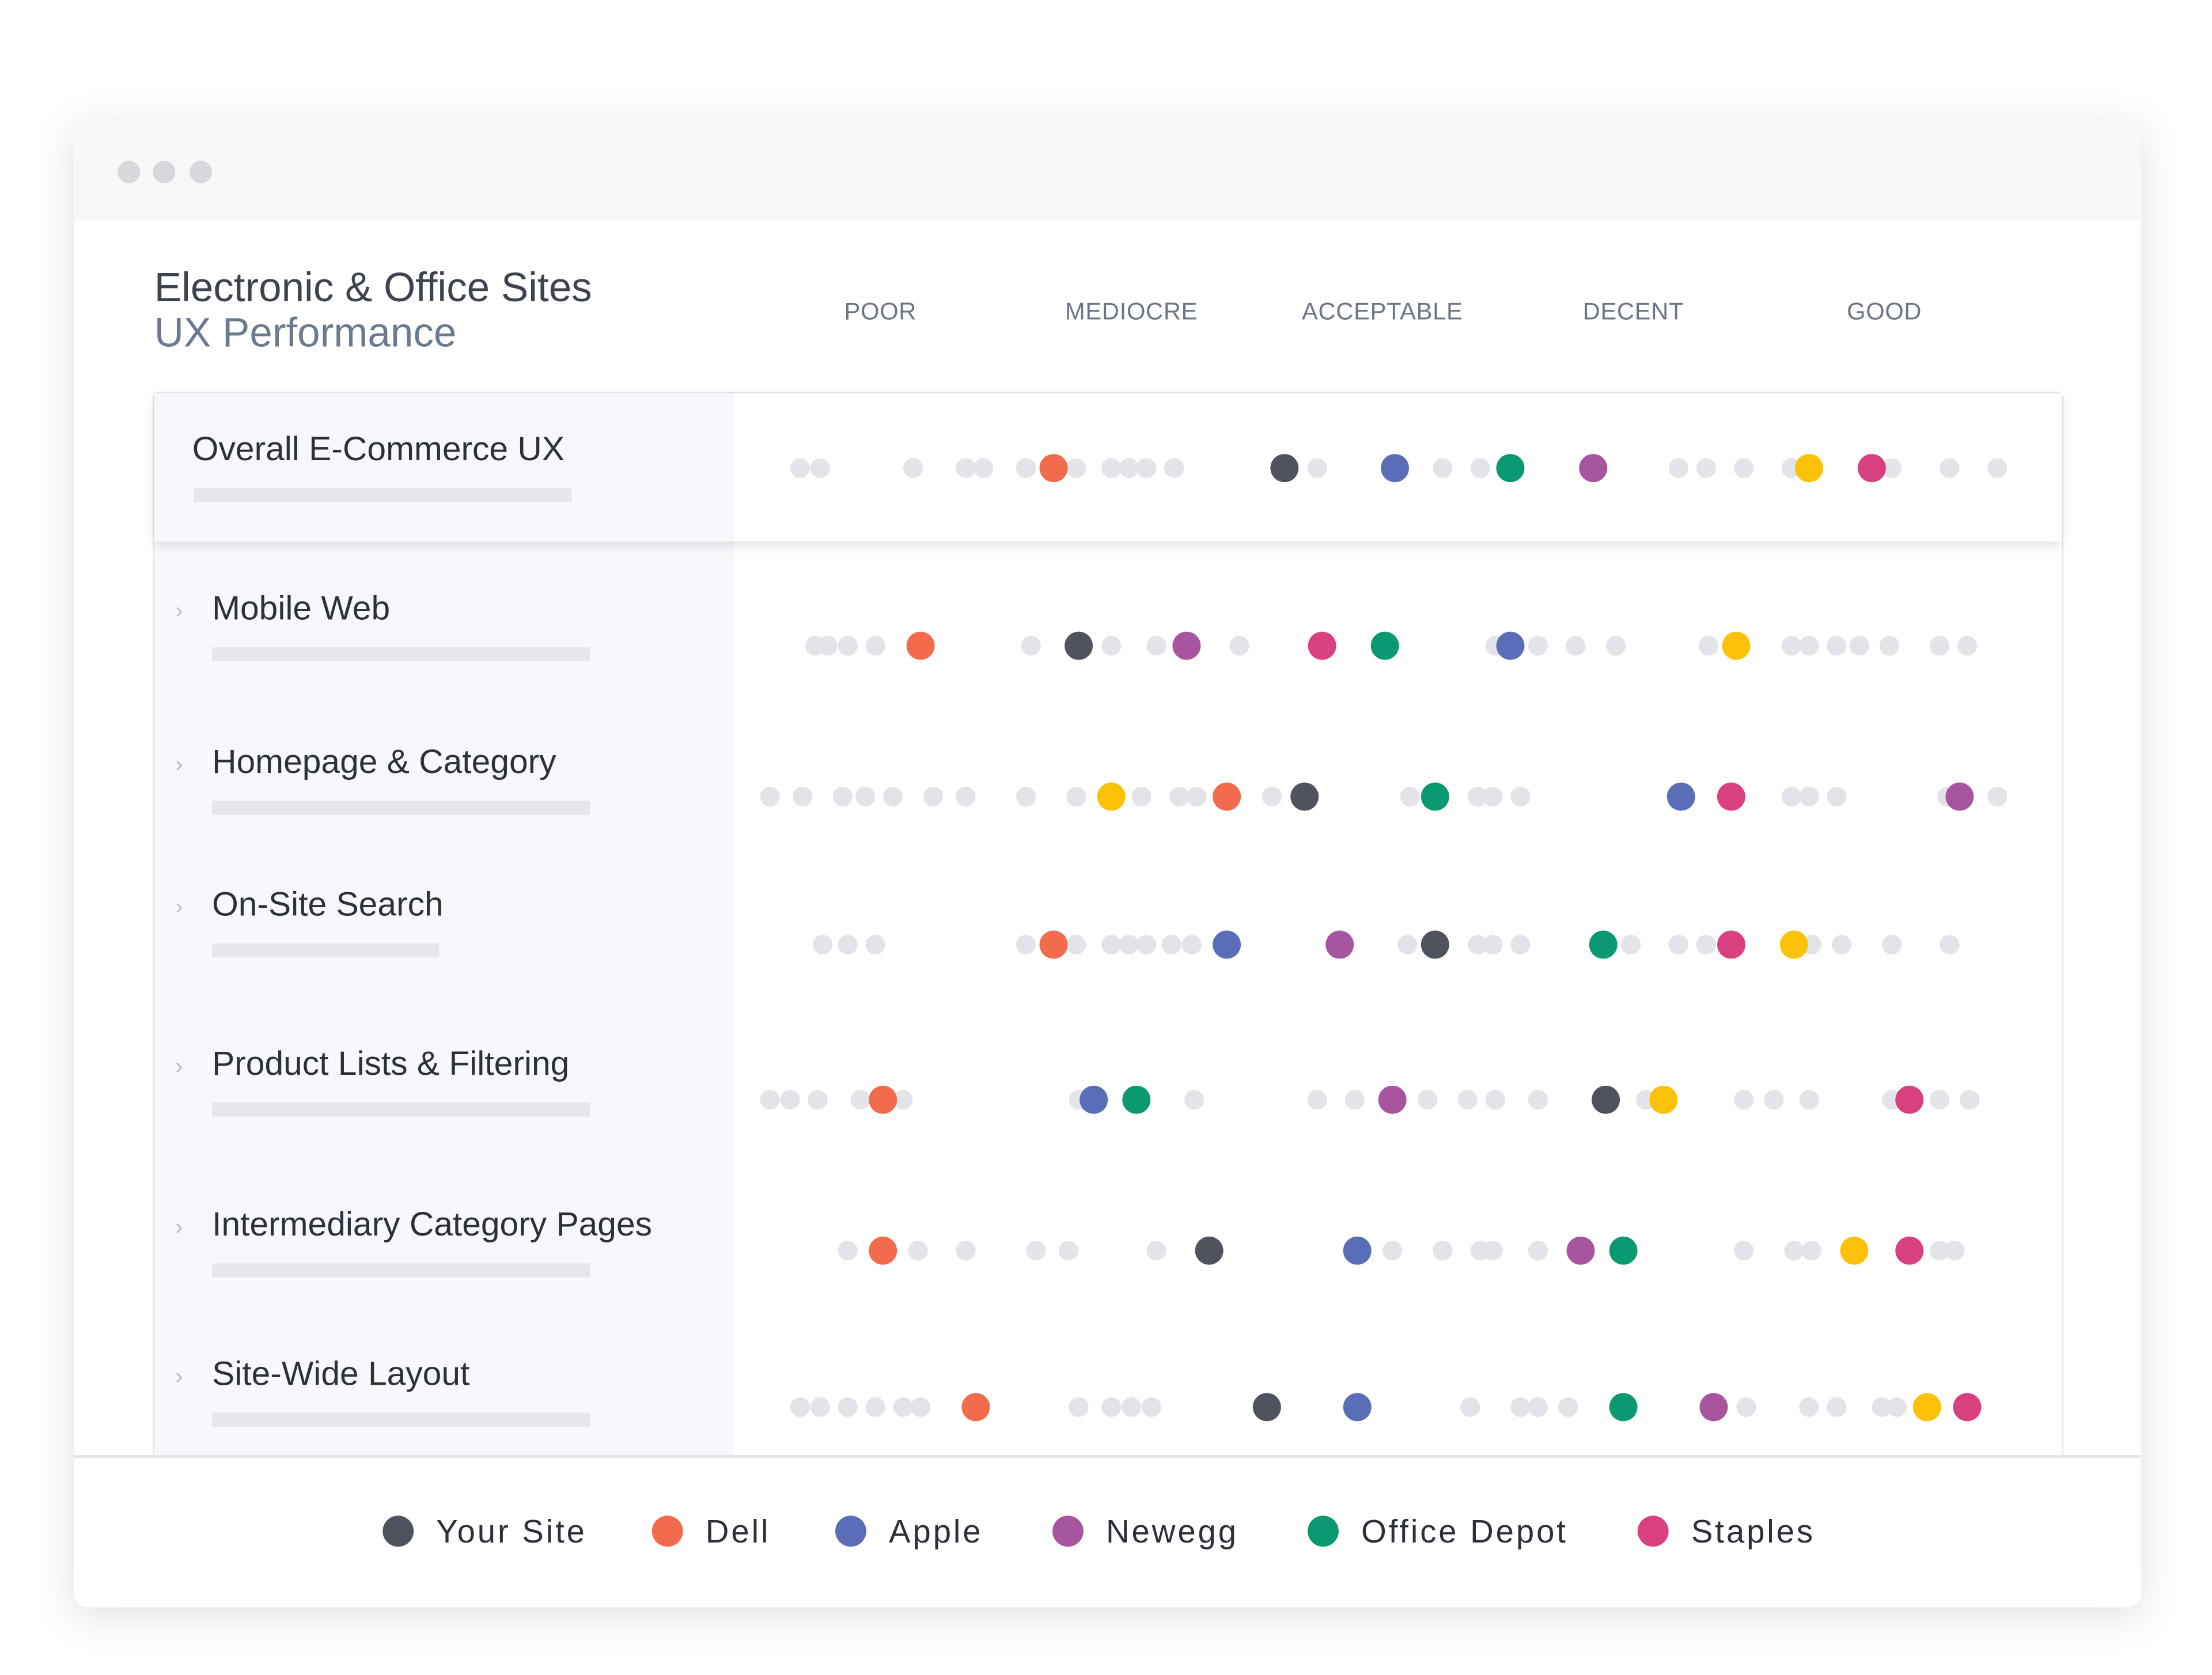  Describe the element at coordinates (1464, 1531) in the screenshot. I see `legend-label: Office Depot` at that location.